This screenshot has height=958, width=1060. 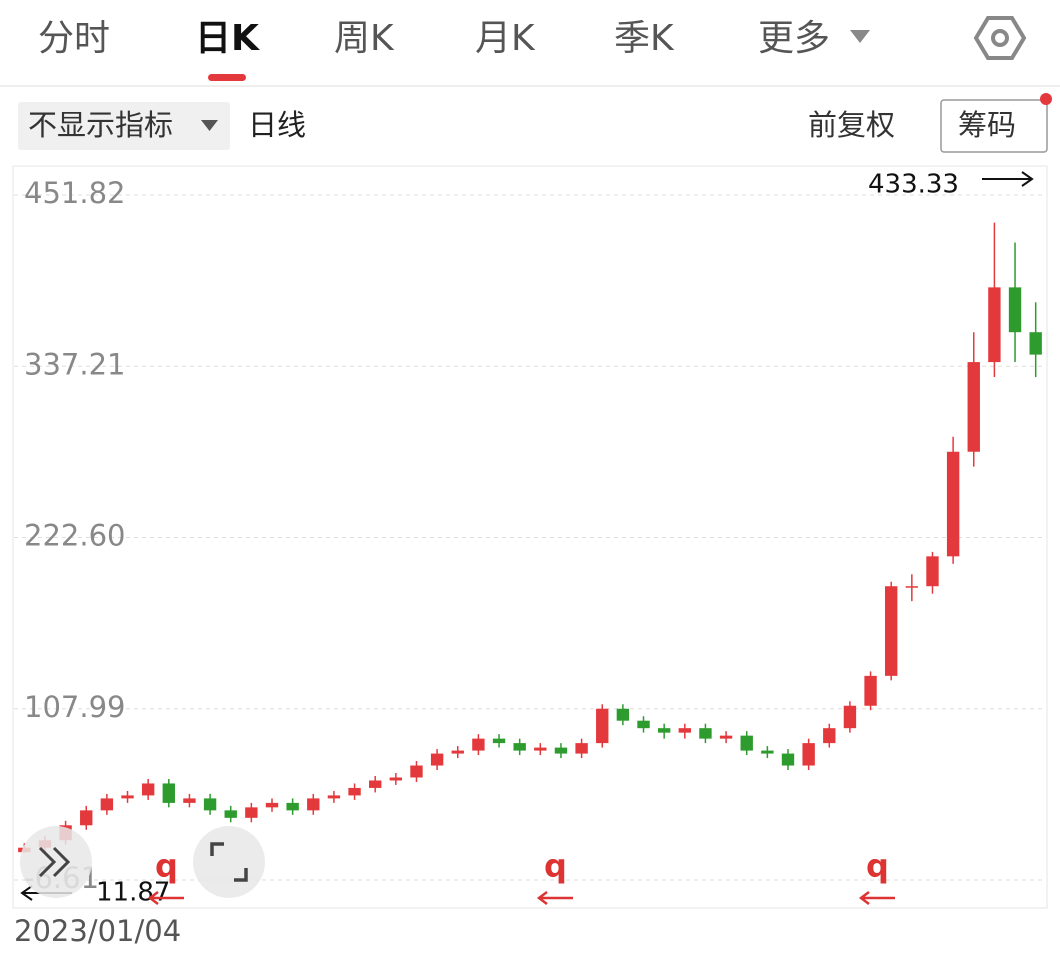 What do you see at coordinates (227, 77) in the screenshot?
I see `tab-underline` at bounding box center [227, 77].